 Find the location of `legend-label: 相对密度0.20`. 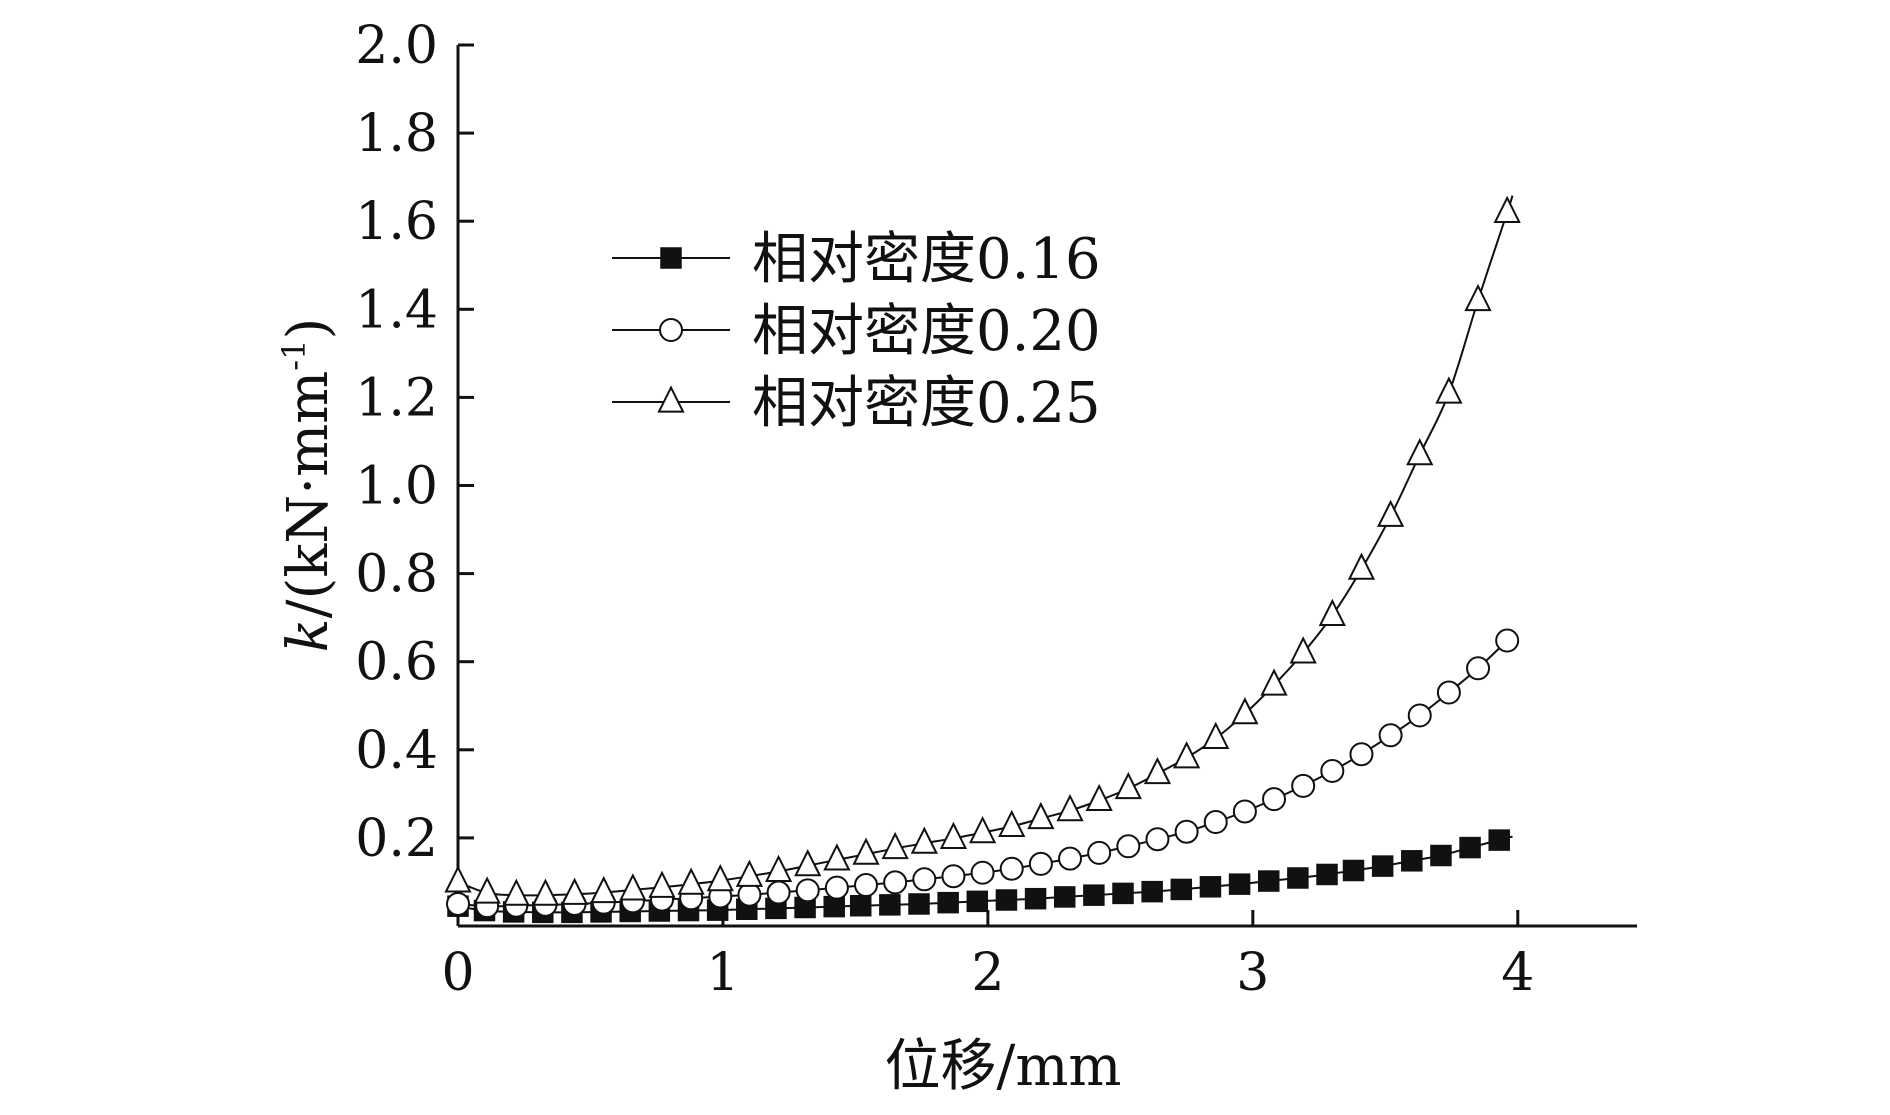

legend-label: 相对密度0.20 is located at coordinates (926, 331).